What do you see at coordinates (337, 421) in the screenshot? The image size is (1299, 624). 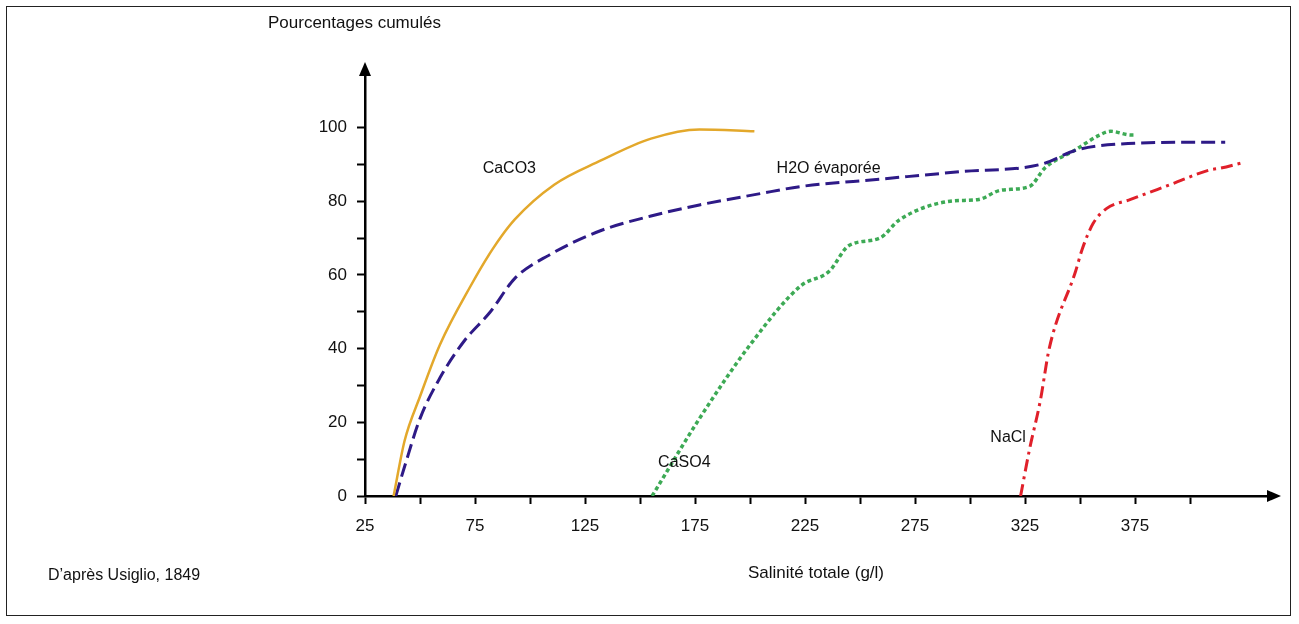 I see `y-tick-label: 20` at bounding box center [337, 421].